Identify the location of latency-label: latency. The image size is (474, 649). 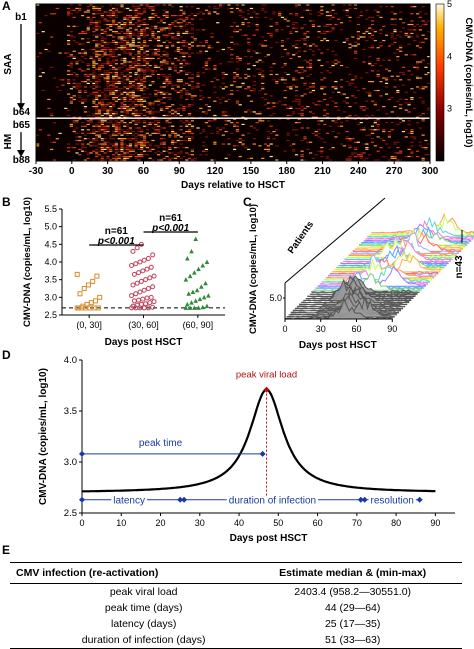
(129, 501).